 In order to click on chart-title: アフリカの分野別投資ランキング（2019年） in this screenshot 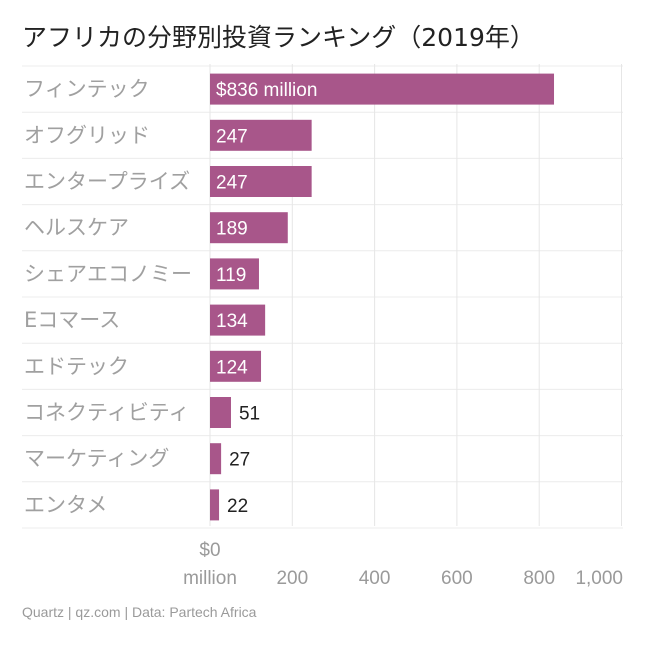, I will do `click(278, 37)`.